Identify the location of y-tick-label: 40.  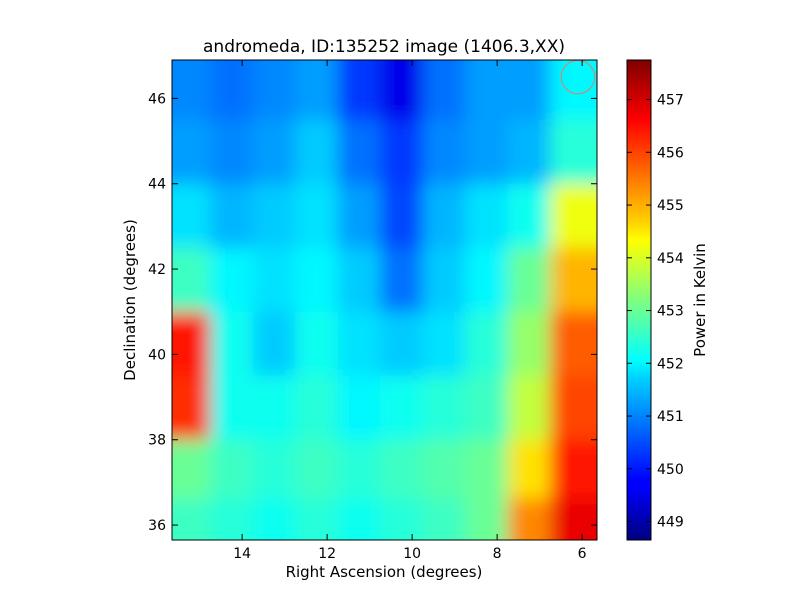
(157, 355).